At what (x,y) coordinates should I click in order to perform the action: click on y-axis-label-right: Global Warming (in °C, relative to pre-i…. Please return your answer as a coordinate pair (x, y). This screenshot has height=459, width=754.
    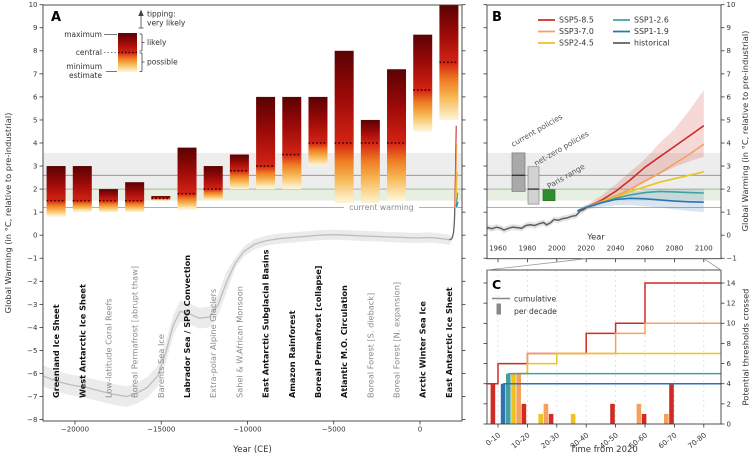
    Looking at the image, I should click on (745, 131).